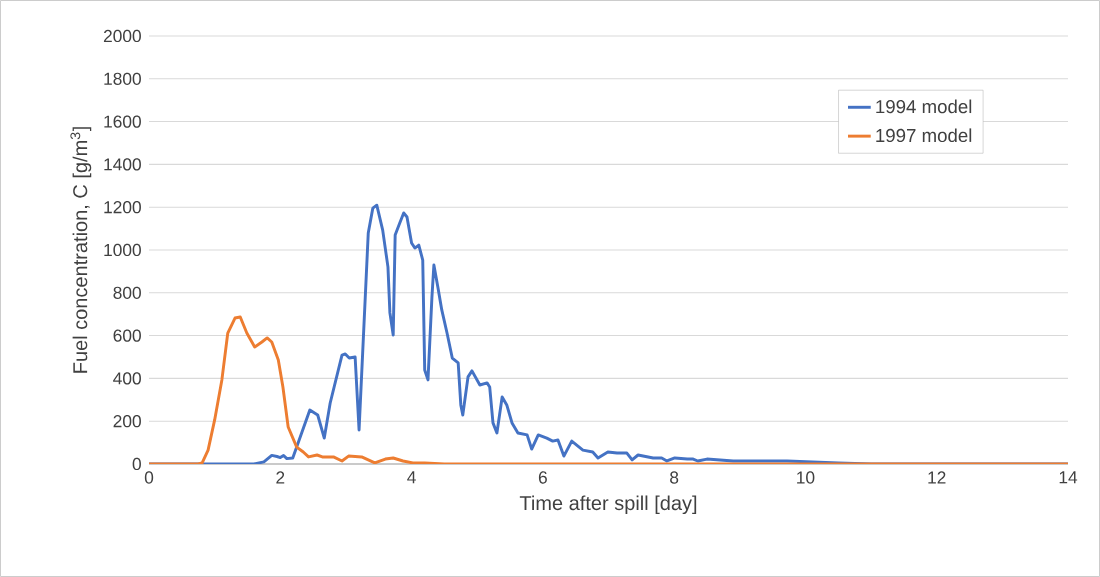  Describe the element at coordinates (542, 477) in the screenshot. I see `x-tick-label: 6` at that location.